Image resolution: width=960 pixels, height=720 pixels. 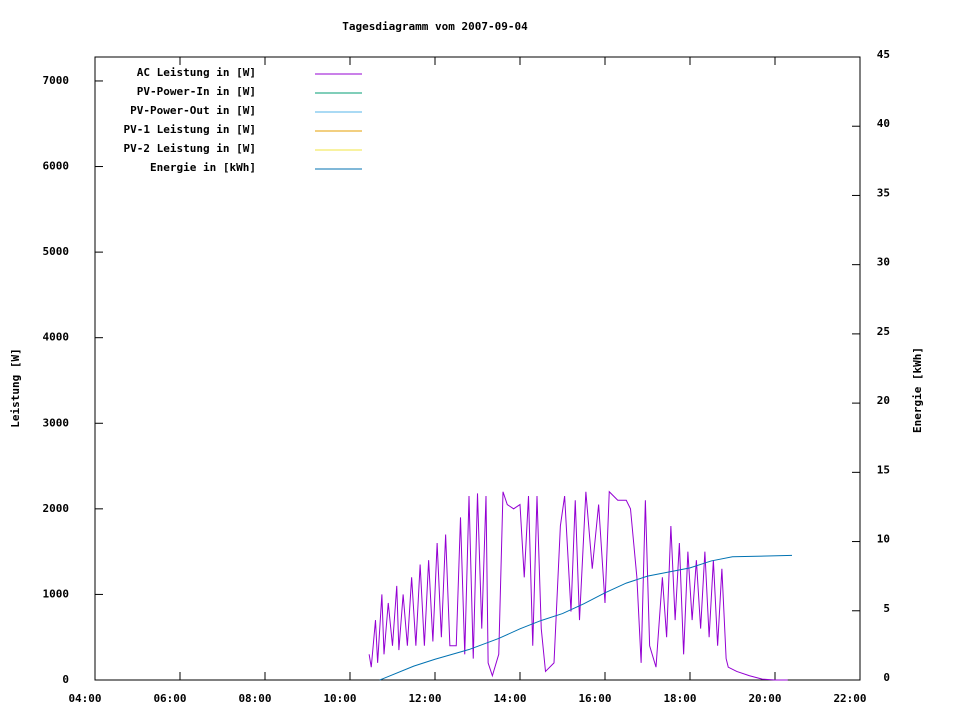 What do you see at coordinates (339, 698) in the screenshot?
I see `x-tick-label: 10:00` at bounding box center [339, 698].